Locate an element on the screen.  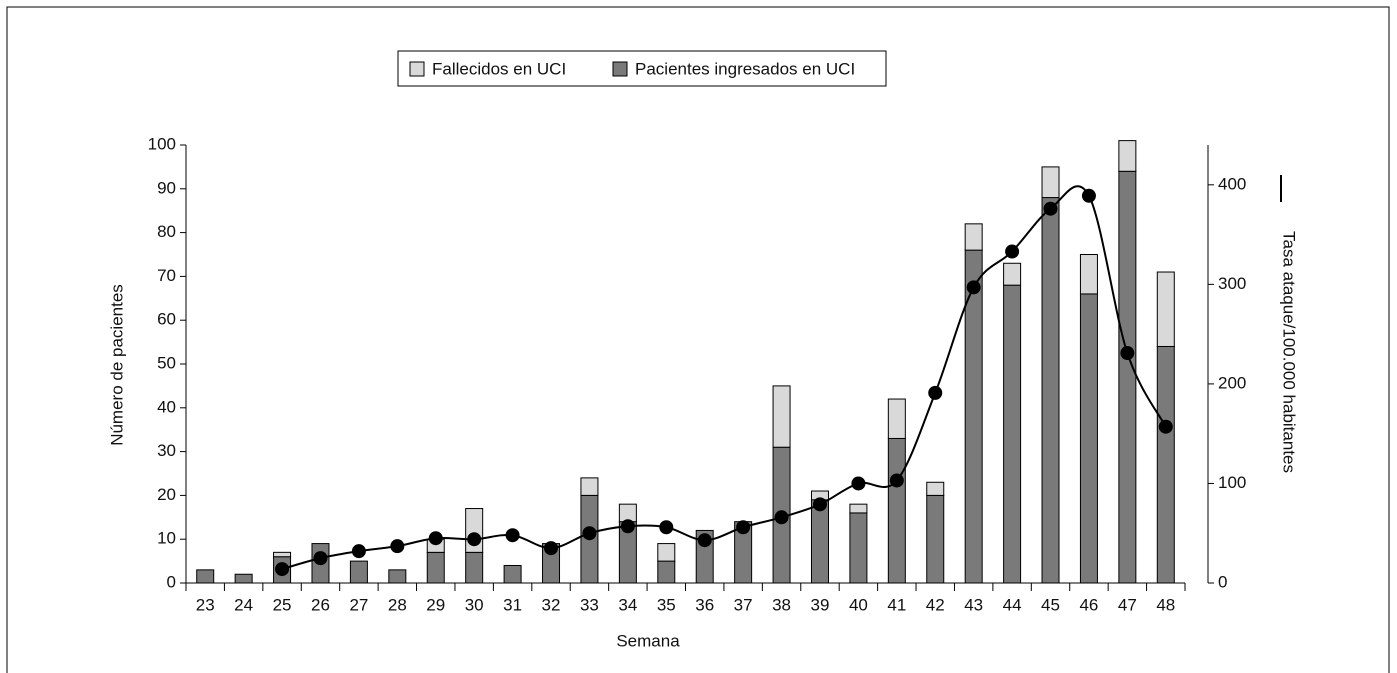
x-tick-label: 30 is located at coordinates (474, 604).